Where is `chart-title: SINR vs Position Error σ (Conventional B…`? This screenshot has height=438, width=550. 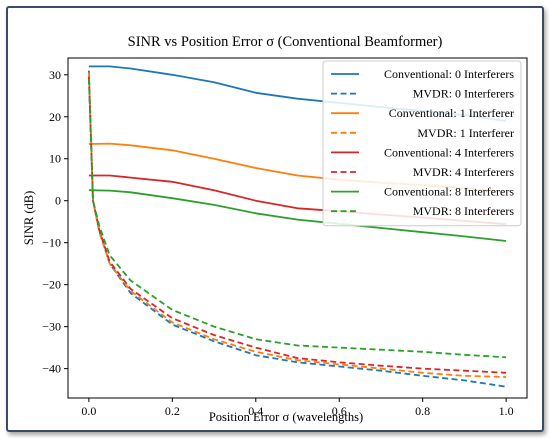
chart-title: SINR vs Position Error σ (Conventional B… is located at coordinates (285, 42).